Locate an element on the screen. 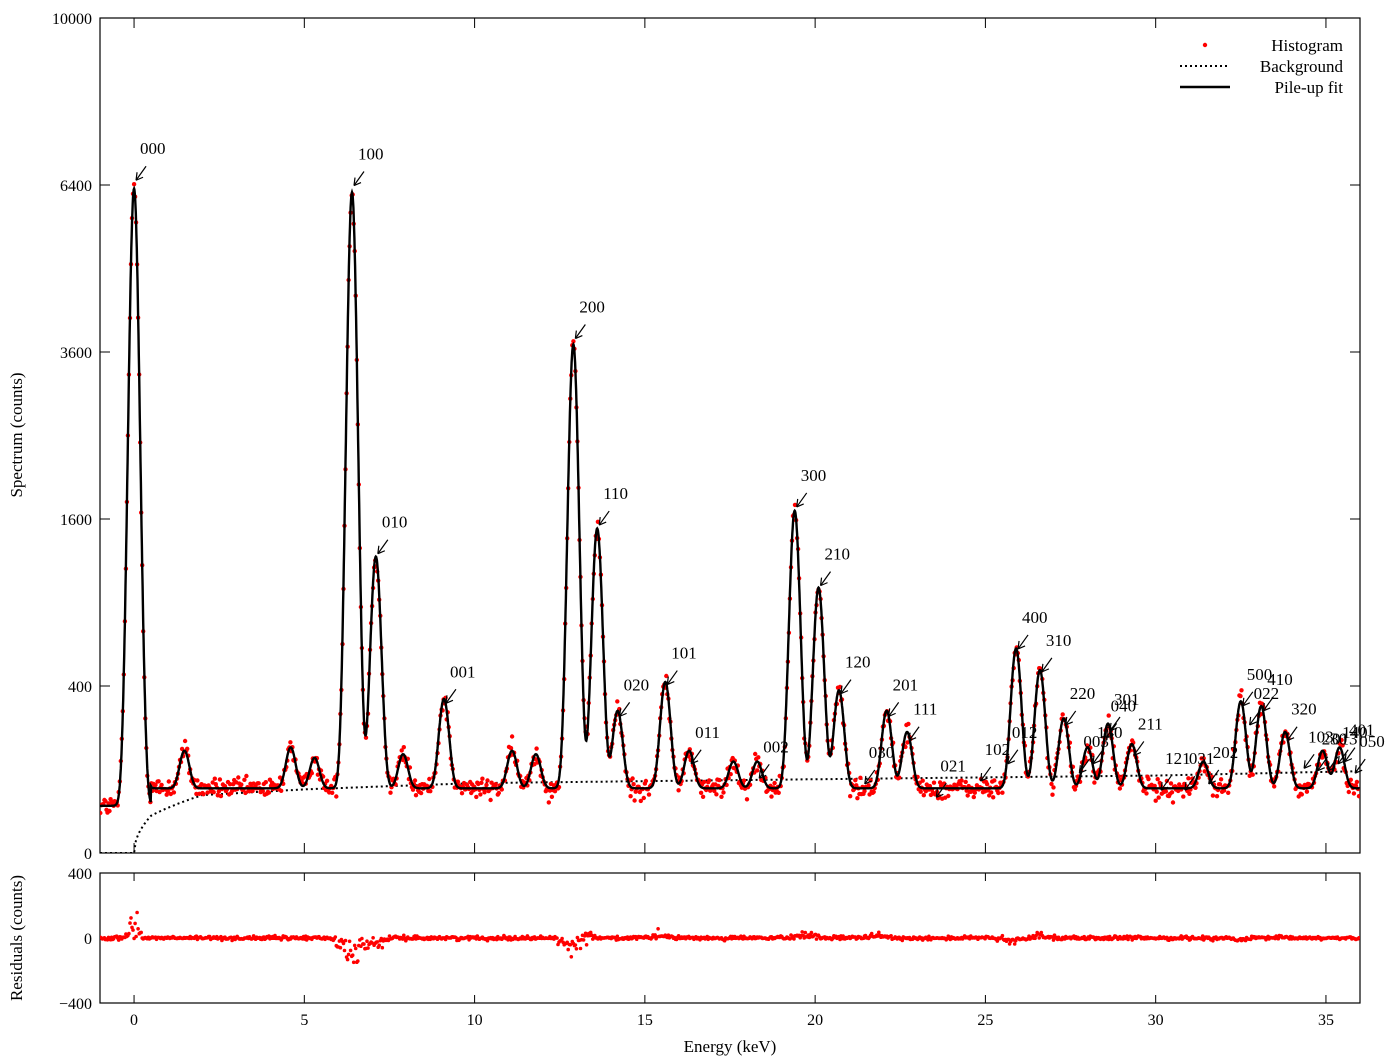 This screenshot has height=1057, width=1390. peak-annotation: 401 is located at coordinates (1359, 742).